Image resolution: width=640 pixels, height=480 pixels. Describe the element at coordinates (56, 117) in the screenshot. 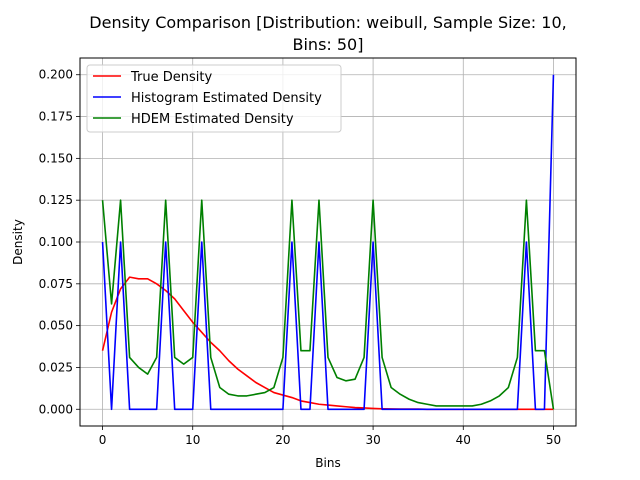

I see `y-tick-label: 0.175` at that location.